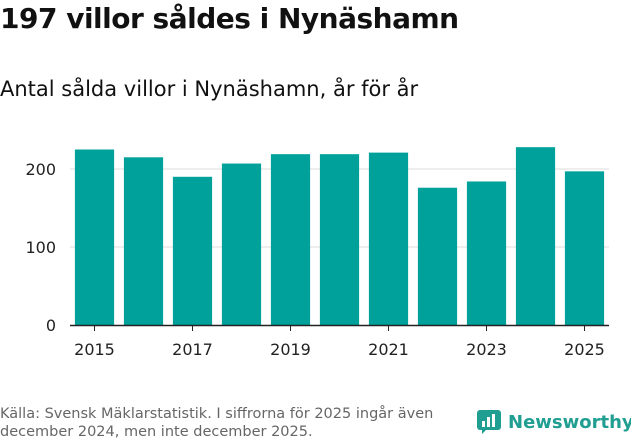  Describe the element at coordinates (143, 241) in the screenshot. I see `bar-2016` at that location.